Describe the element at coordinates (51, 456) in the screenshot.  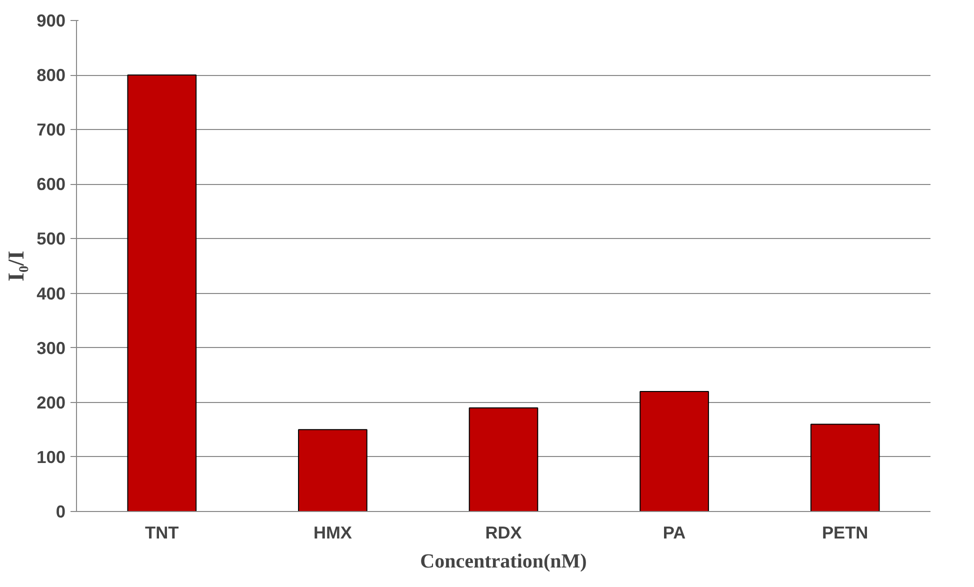
I see `y-tick-label: 100` at that location.